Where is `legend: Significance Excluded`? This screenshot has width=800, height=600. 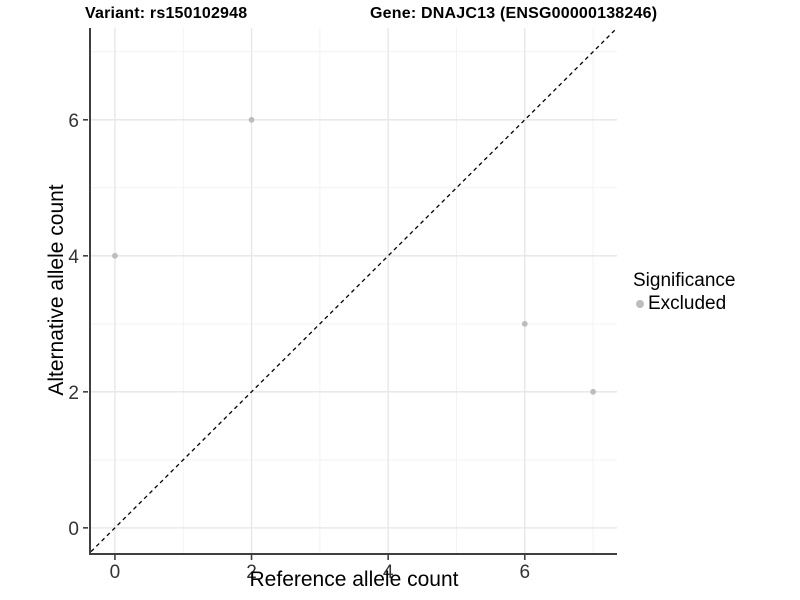
legend: Significance Excluded is located at coordinates (684, 293).